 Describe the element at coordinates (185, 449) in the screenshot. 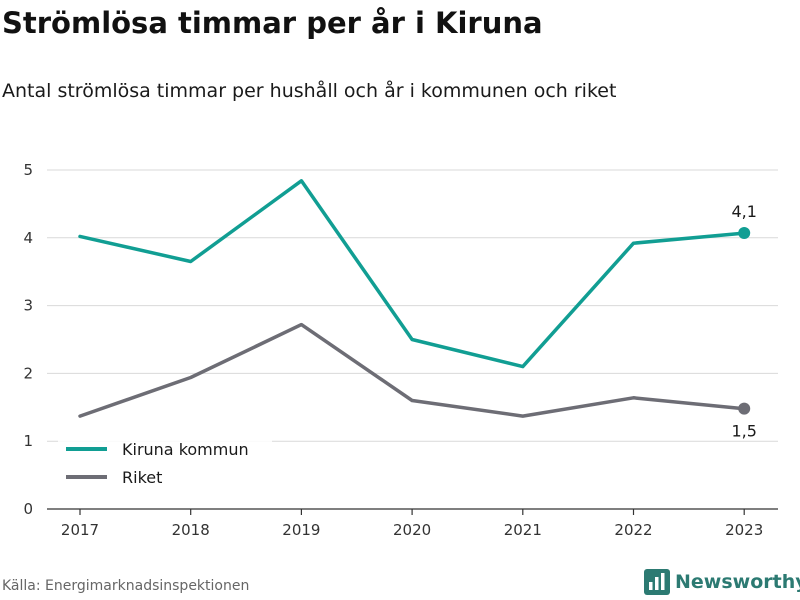

I see `legend-label-kiruna: Kiruna kommun` at that location.